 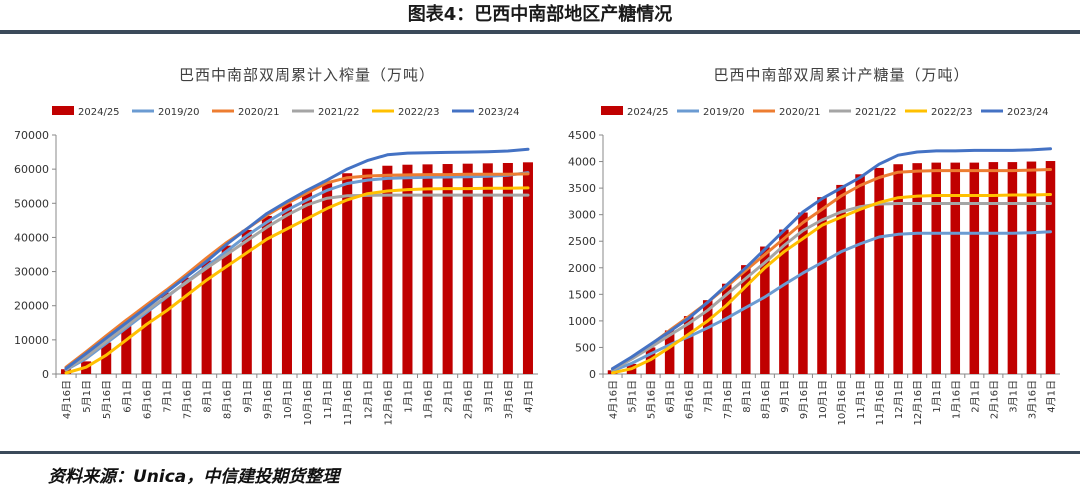 I want to click on x-tick-label: 6月16日, so click(x=690, y=399).